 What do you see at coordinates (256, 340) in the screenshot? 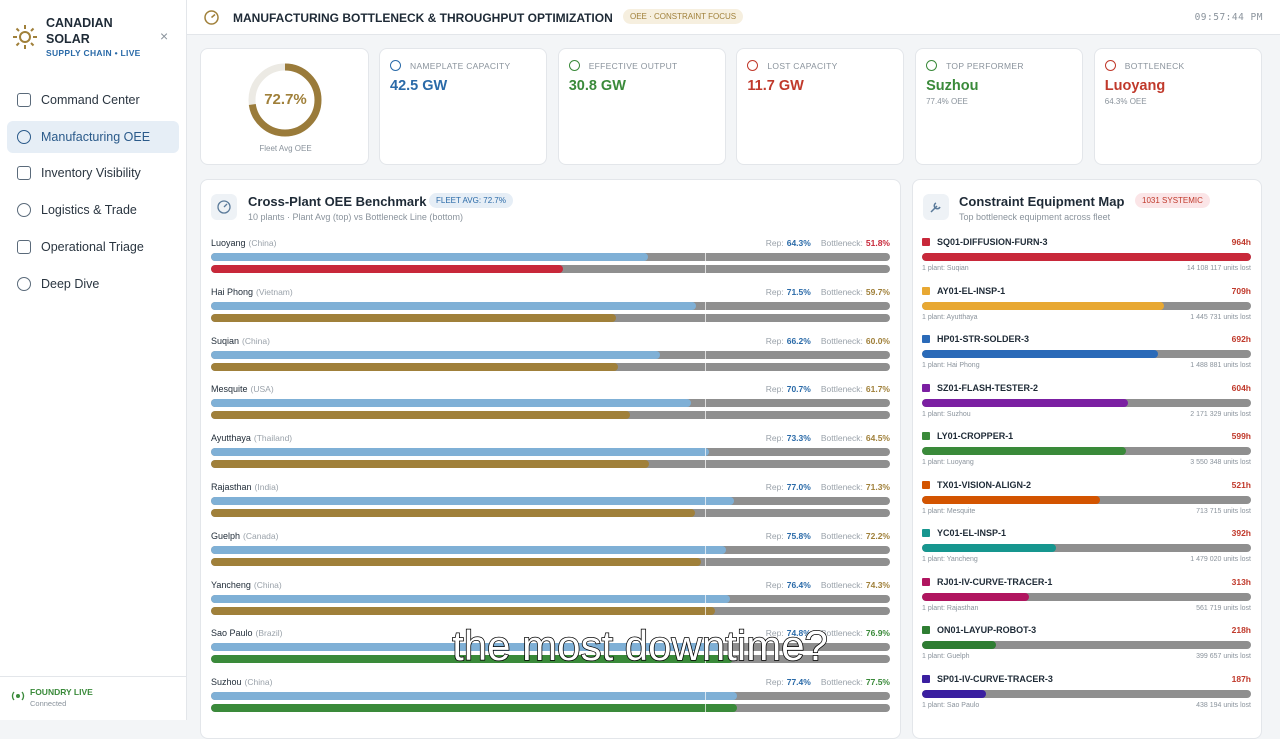
I see `plant-country: (China)` at bounding box center [256, 340].